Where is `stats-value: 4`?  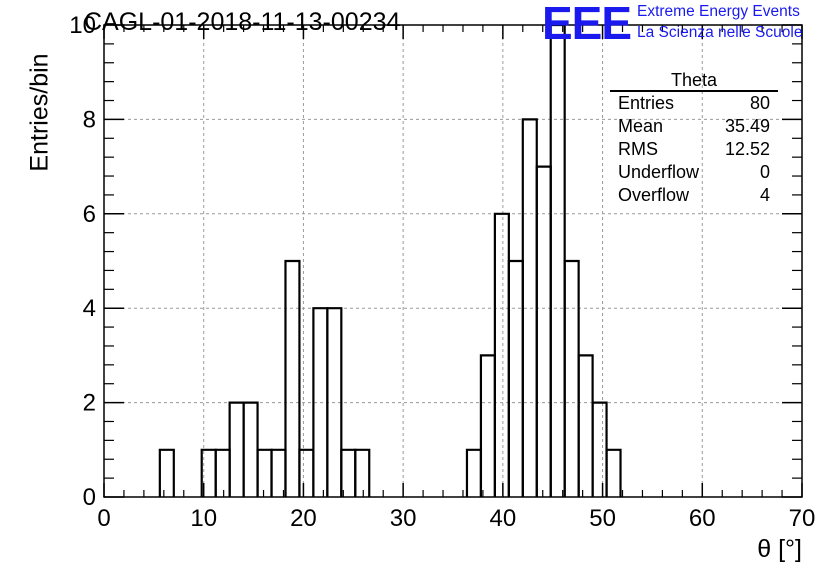 stats-value: 4 is located at coordinates (764, 195).